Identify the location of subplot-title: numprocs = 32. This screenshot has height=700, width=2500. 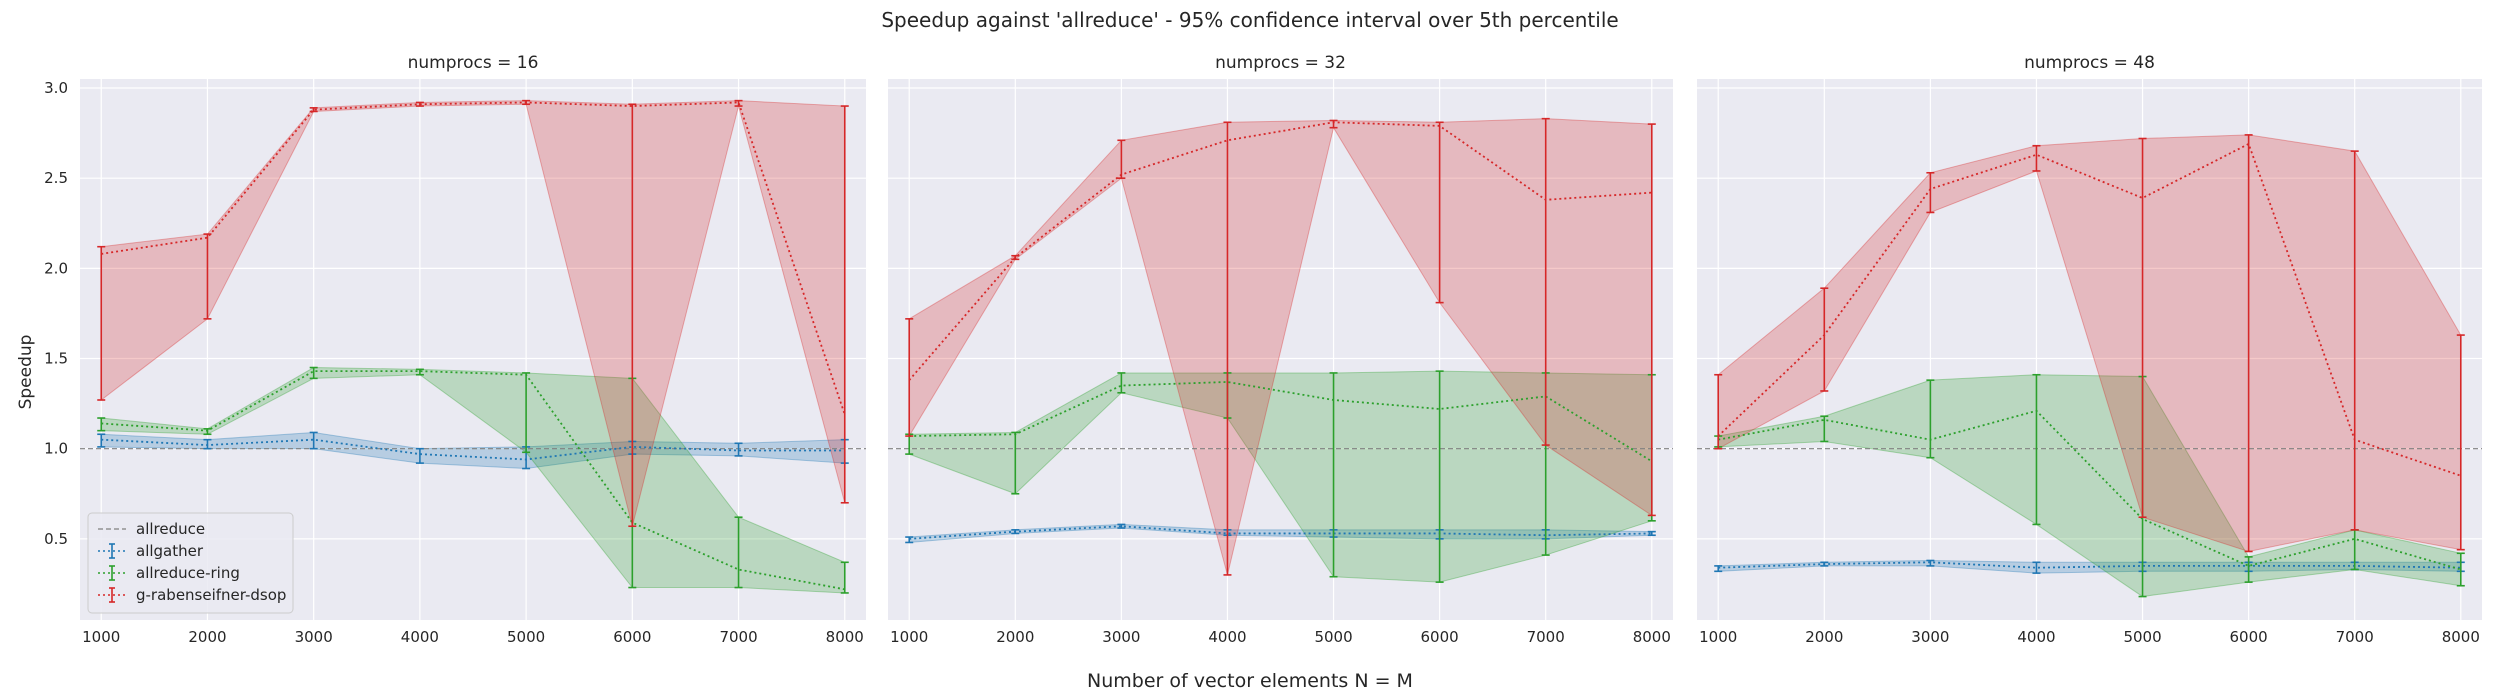
(1280, 63).